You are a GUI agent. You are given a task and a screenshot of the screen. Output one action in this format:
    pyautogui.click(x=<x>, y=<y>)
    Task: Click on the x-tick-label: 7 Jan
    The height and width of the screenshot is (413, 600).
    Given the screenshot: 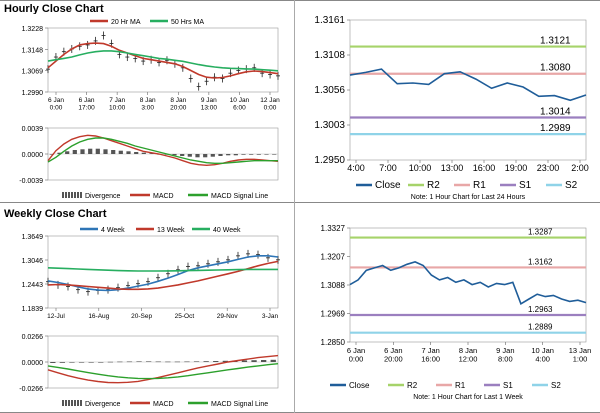 What is the action you would take?
    pyautogui.click(x=117, y=100)
    